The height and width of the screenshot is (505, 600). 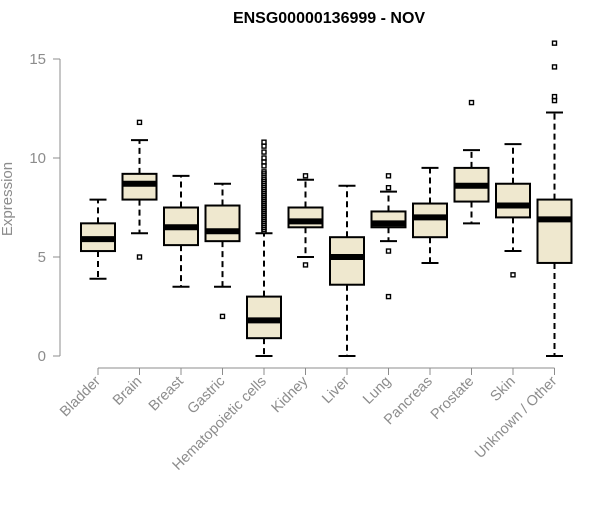 What do you see at coordinates (166, 394) in the screenshot?
I see `x-tick-label: Breast` at bounding box center [166, 394].